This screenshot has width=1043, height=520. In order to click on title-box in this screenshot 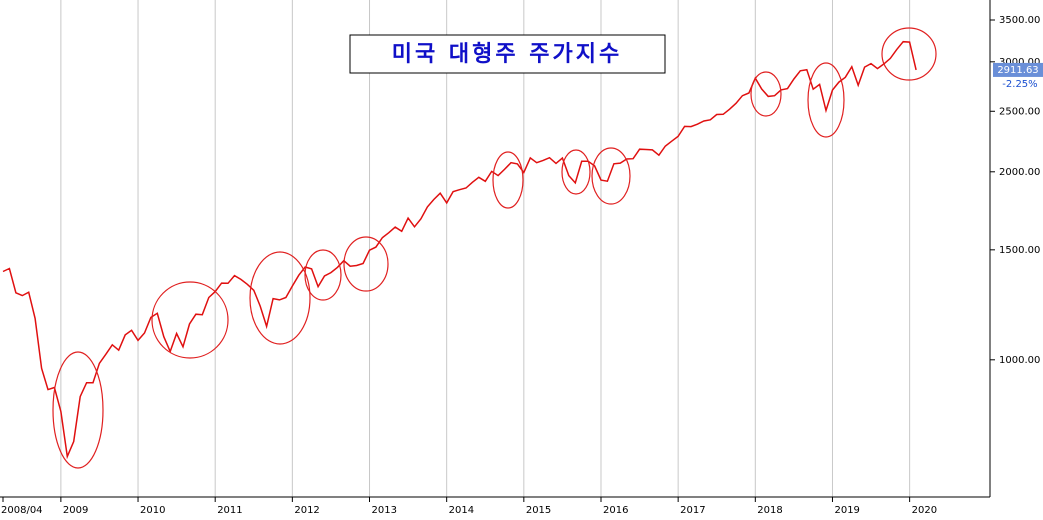, I will do `click(507, 54)`.